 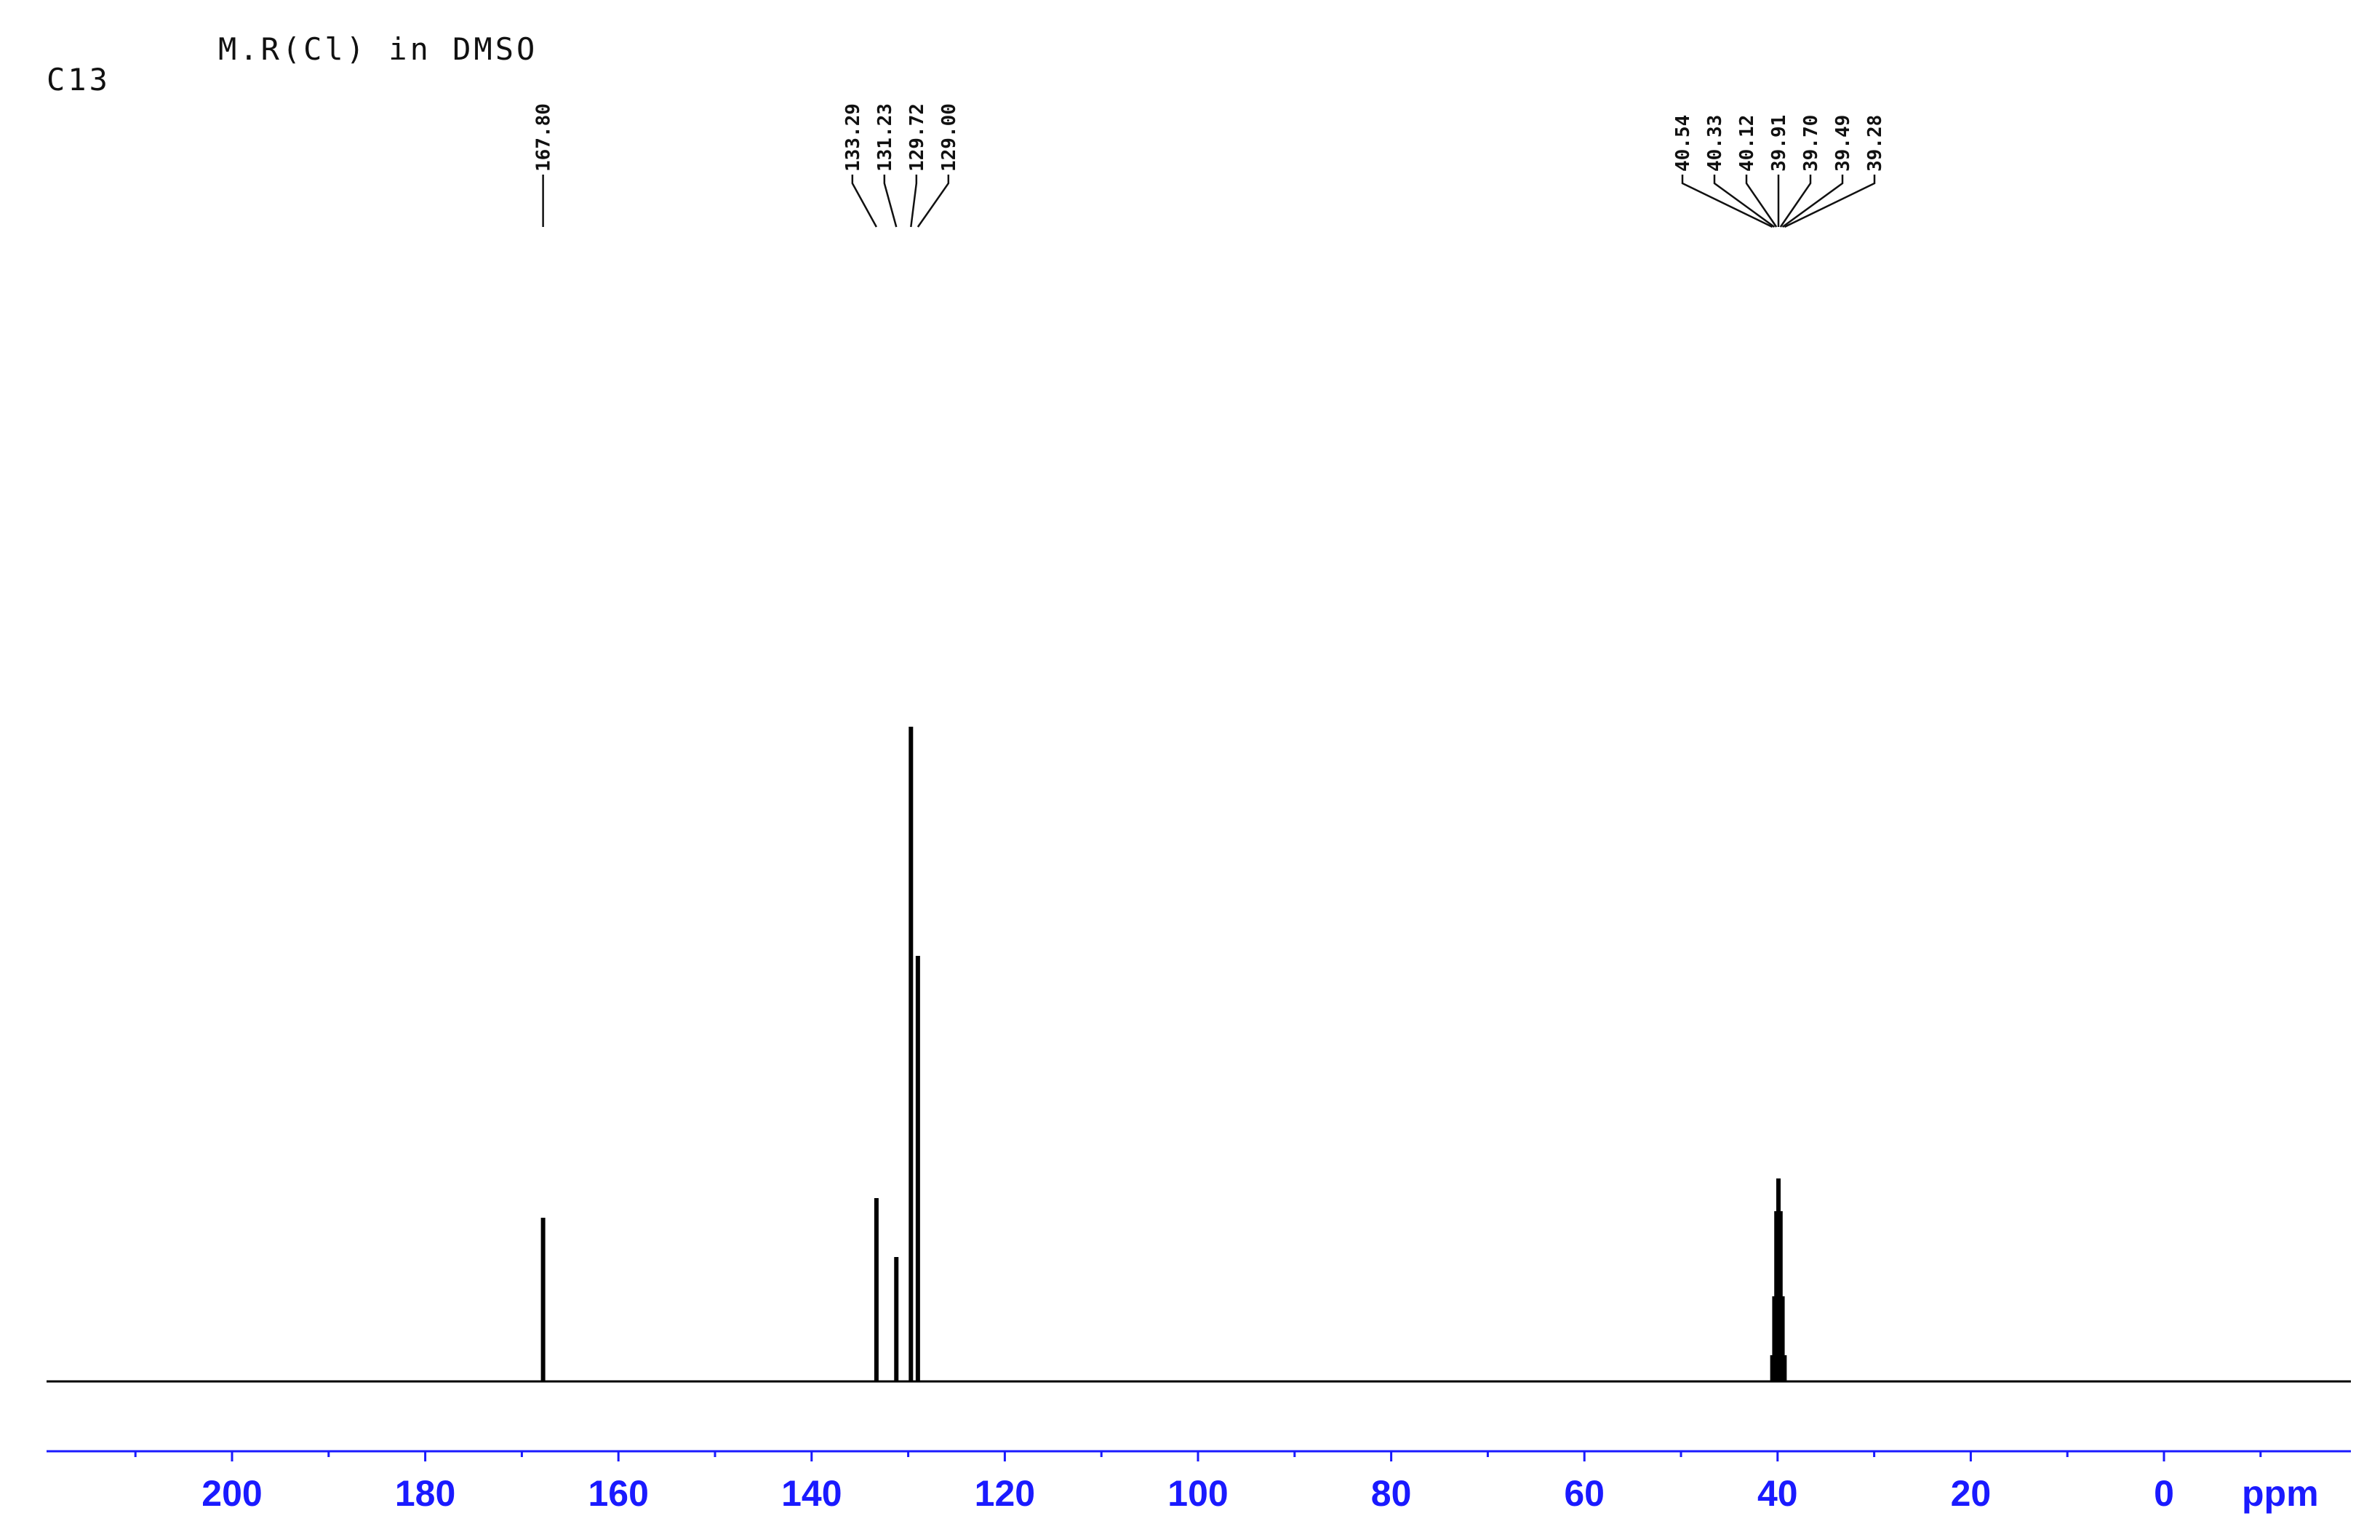 I want to click on peak-leader-133.29, so click(x=864, y=202).